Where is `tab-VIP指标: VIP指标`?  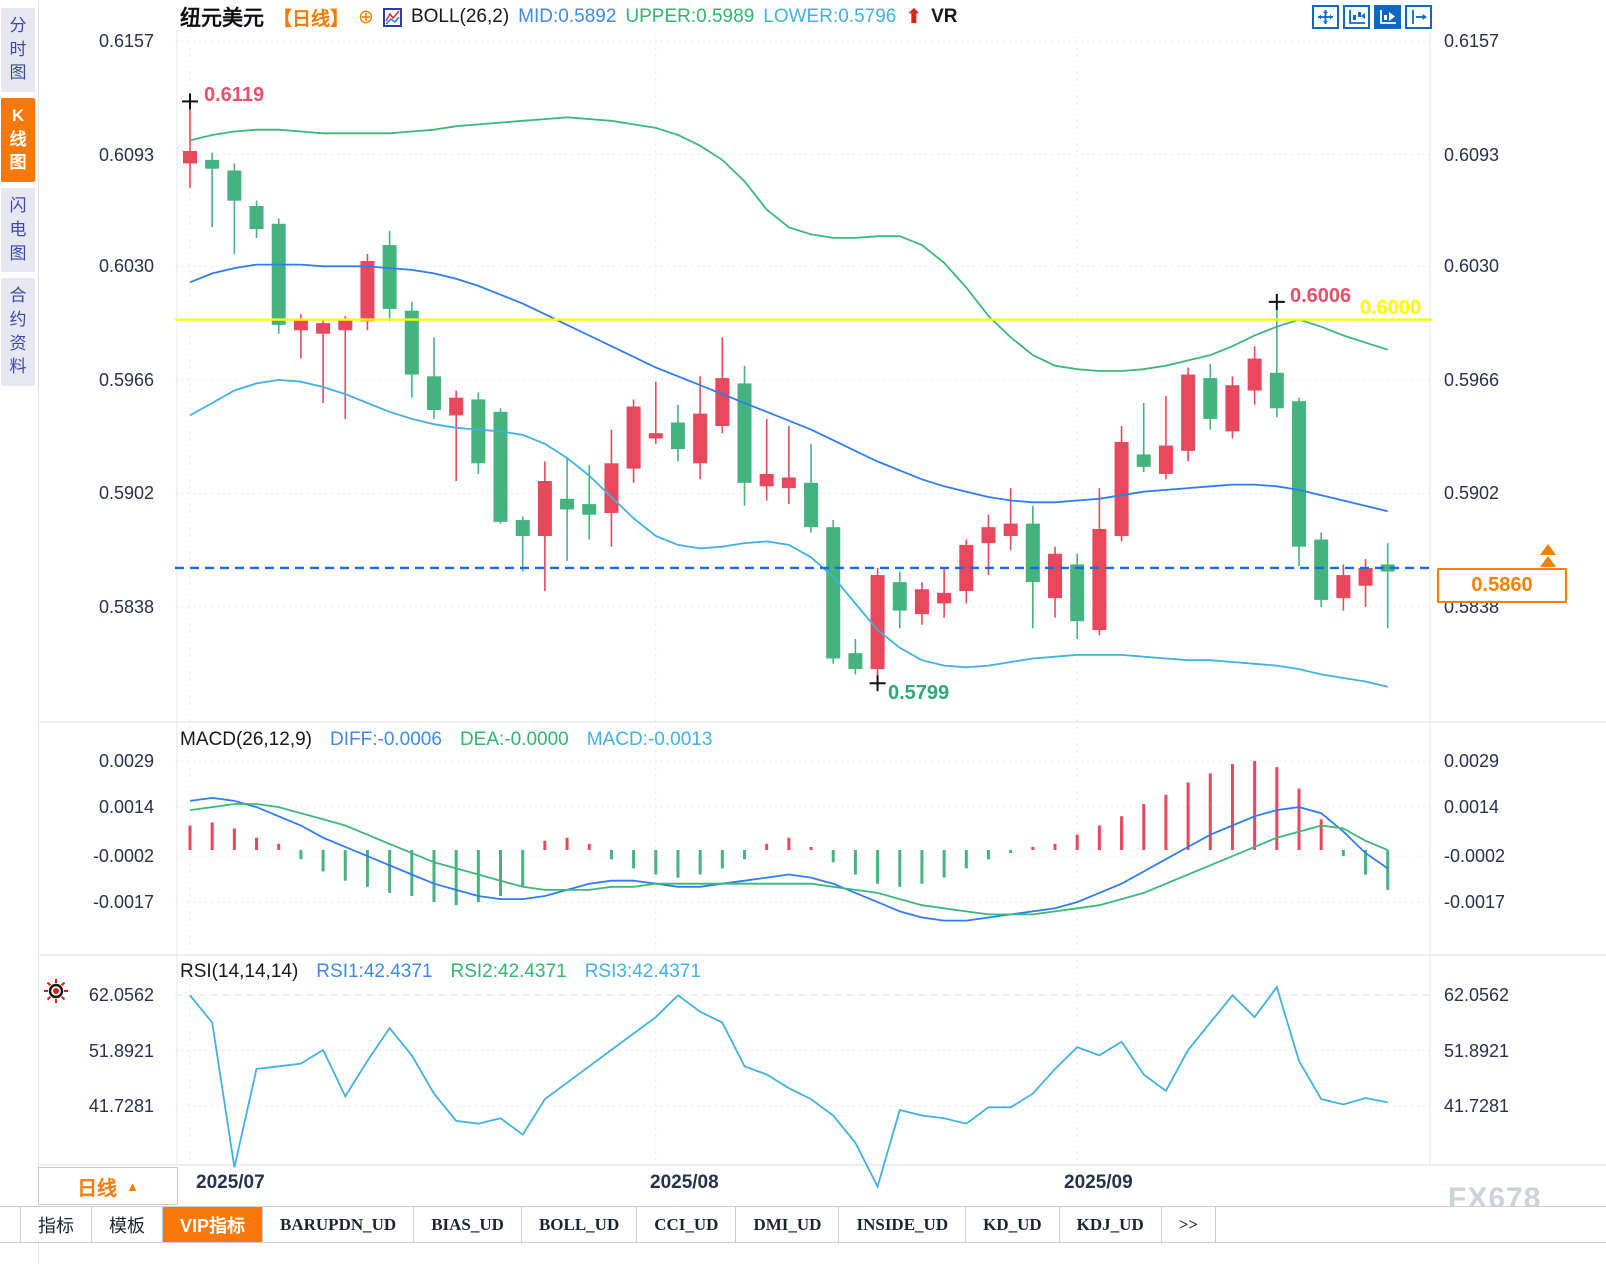 tab-VIP指标: VIP指标 is located at coordinates (213, 1224).